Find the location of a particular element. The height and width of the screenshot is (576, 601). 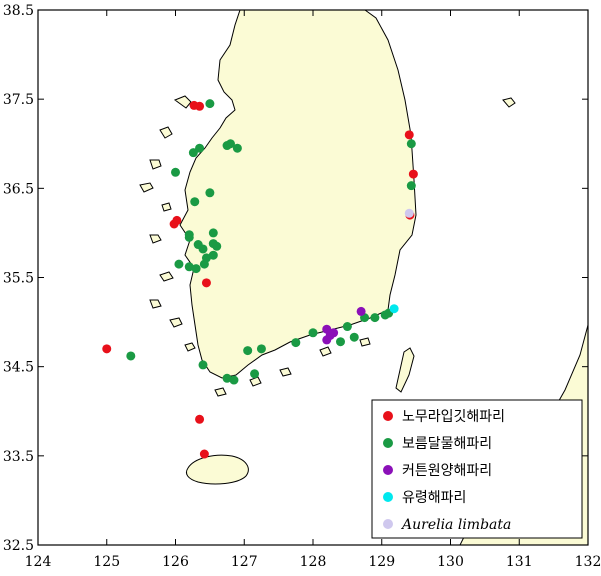

x-tick-label: 130 is located at coordinates (450, 562).